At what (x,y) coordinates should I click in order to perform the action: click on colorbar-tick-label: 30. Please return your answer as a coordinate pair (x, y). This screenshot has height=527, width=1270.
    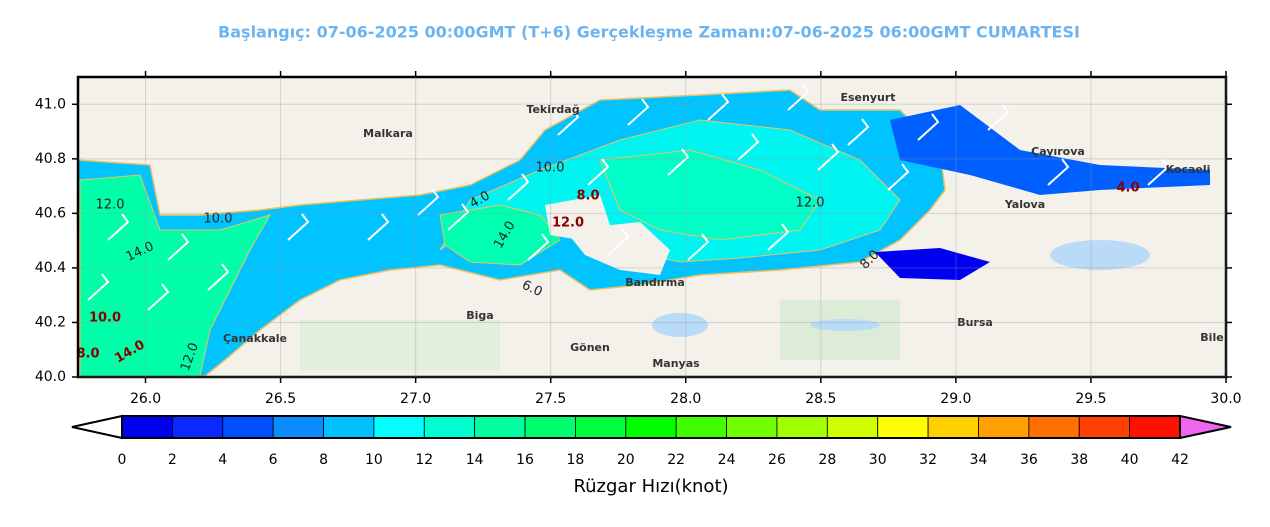
    Looking at the image, I should click on (878, 460).